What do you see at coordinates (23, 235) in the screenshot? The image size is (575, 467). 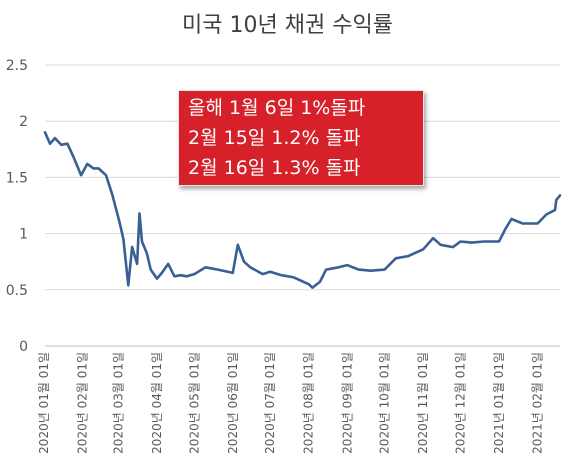 I see `y-tick-label: 1` at bounding box center [23, 235].